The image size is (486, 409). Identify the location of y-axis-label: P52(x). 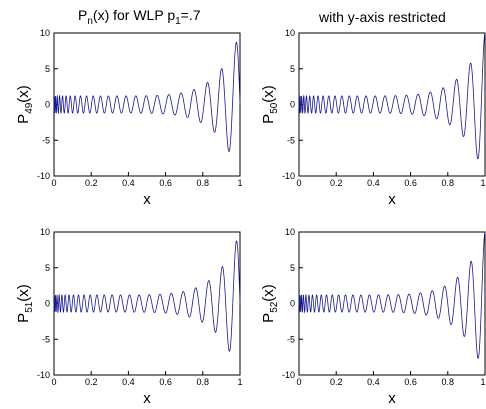
(270, 303).